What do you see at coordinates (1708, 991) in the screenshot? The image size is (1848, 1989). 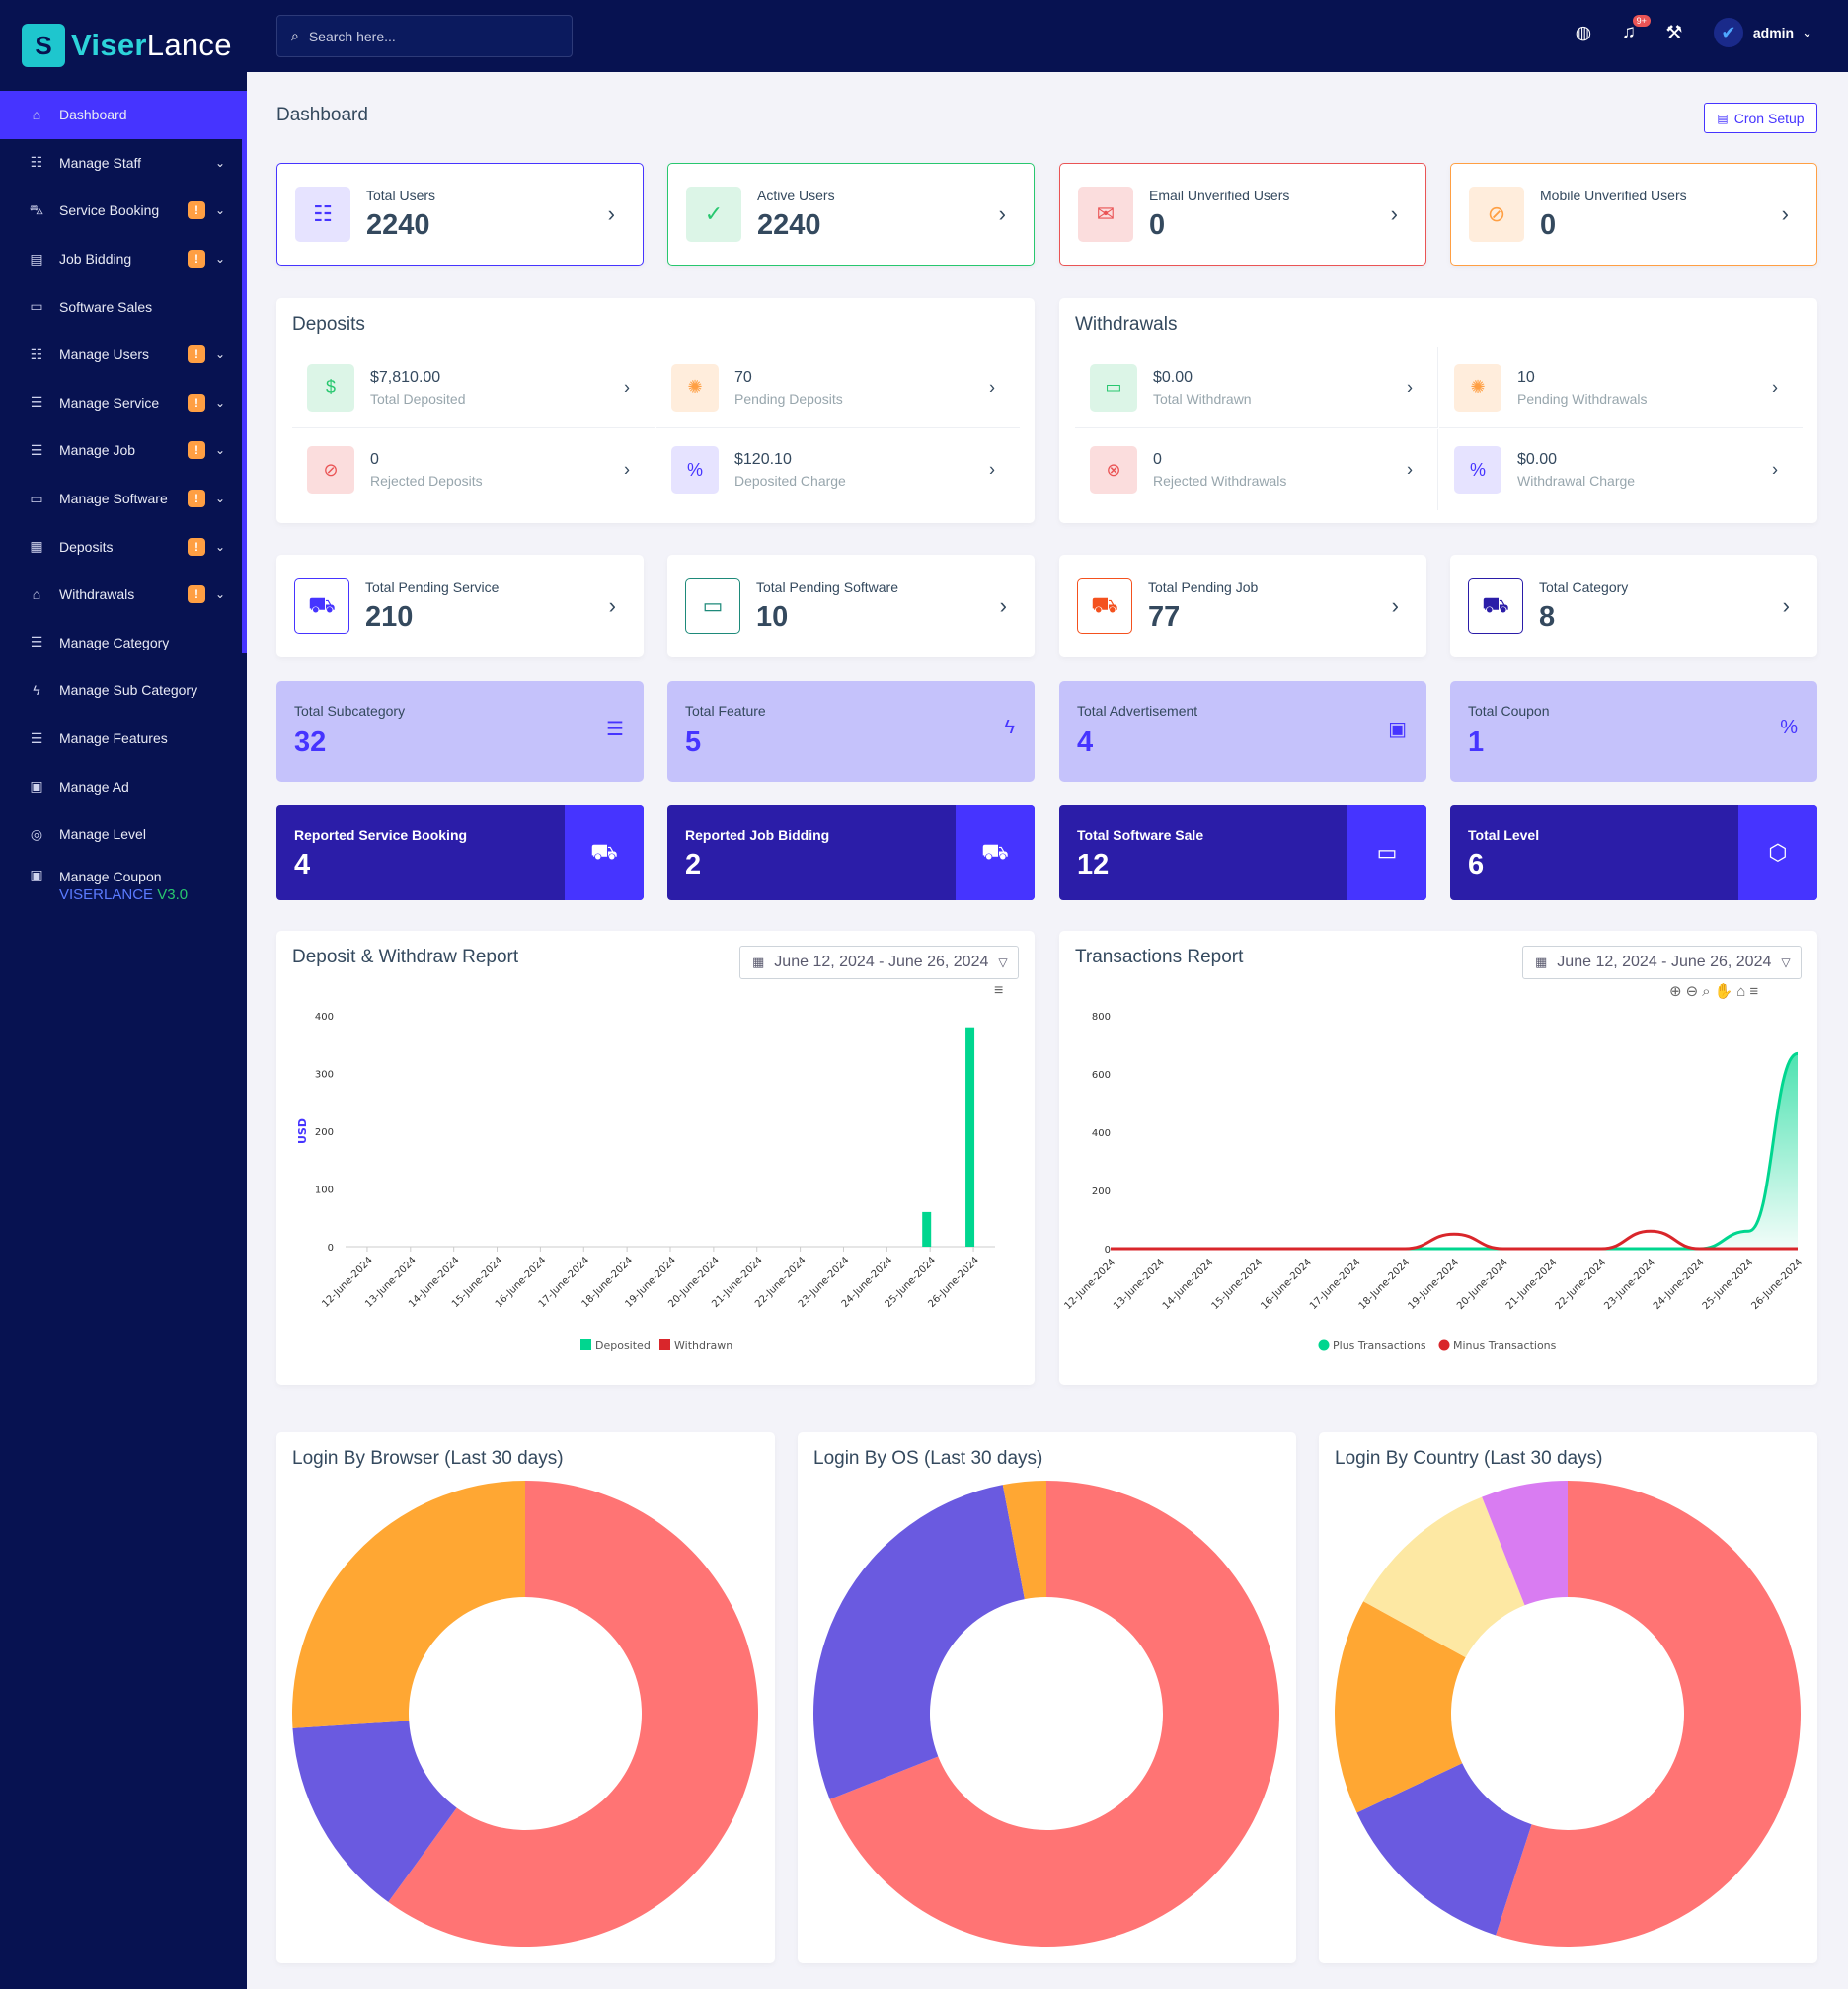 I see `zoom-select-icon: ⌕` at bounding box center [1708, 991].